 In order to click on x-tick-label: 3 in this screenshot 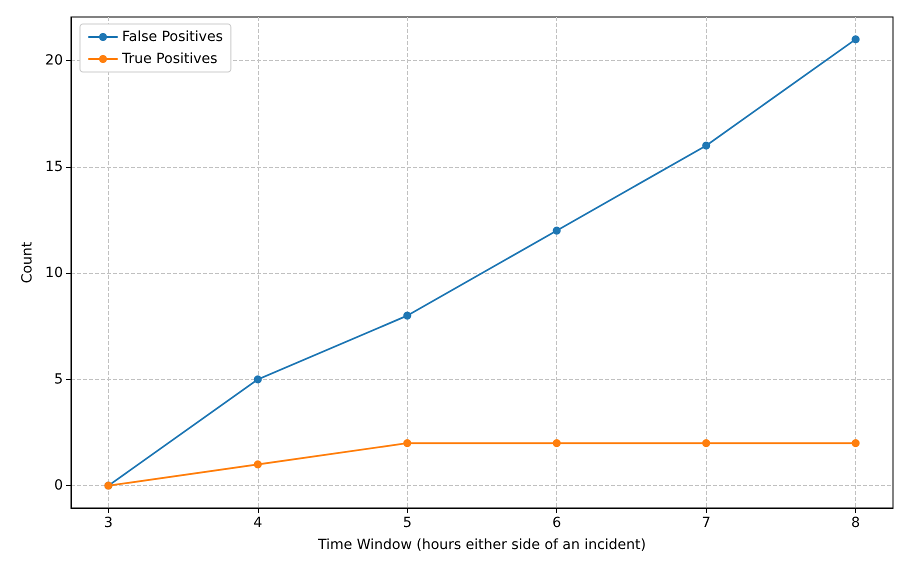, I will do `click(108, 523)`.